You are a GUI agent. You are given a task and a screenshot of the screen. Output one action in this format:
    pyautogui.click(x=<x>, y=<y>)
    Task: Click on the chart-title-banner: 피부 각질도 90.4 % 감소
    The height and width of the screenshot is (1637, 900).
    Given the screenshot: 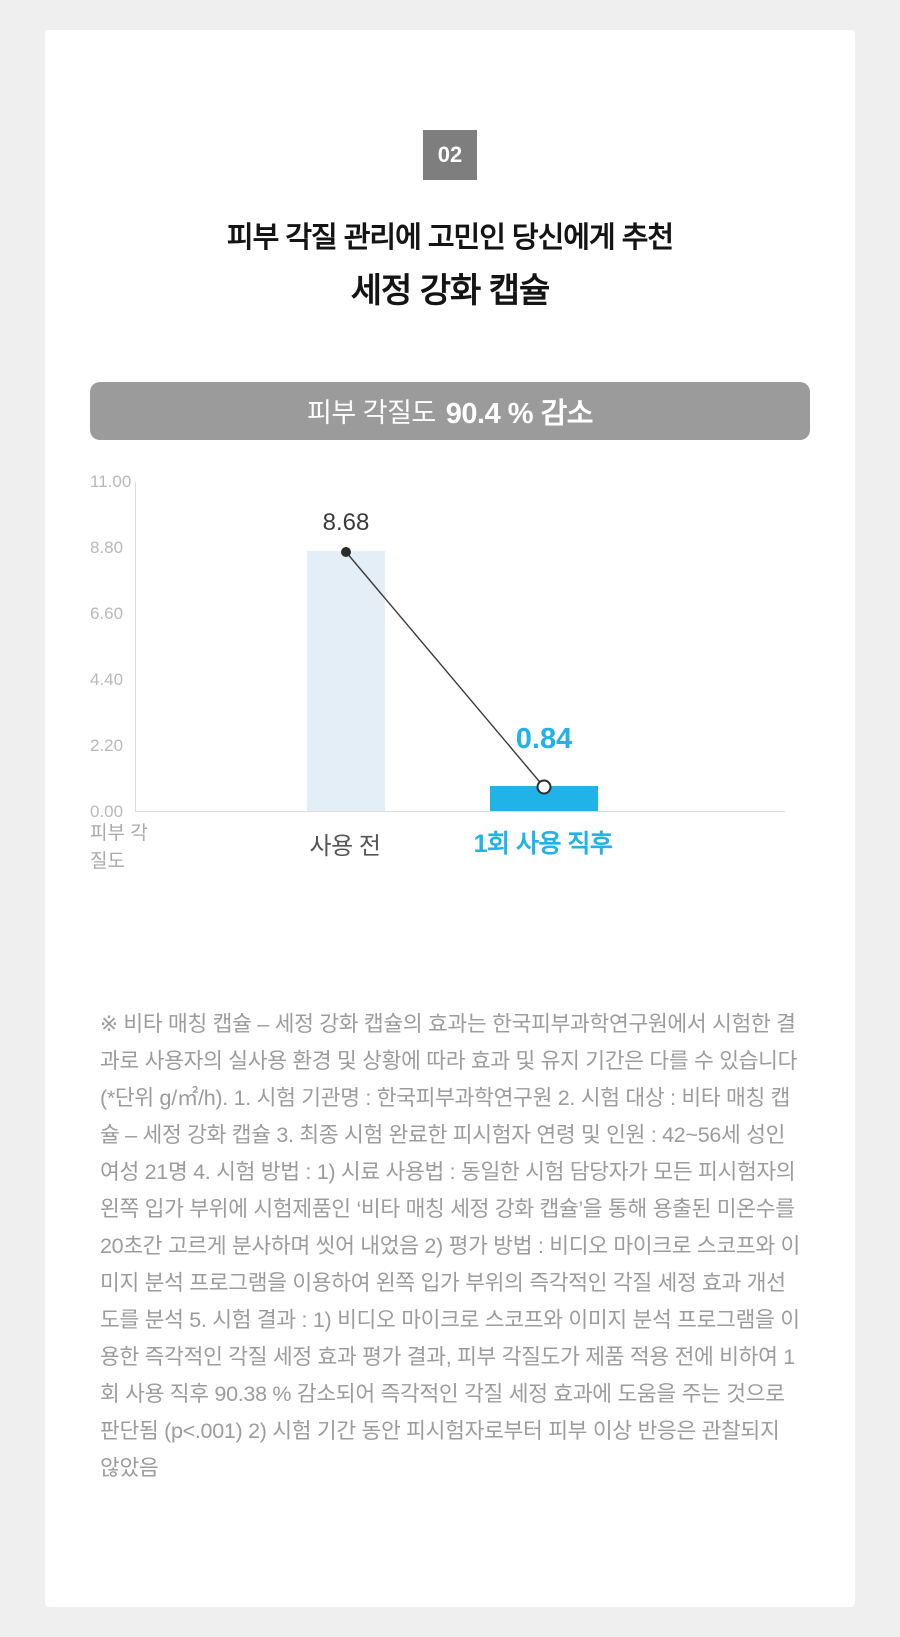 What is the action you would take?
    pyautogui.click(x=450, y=410)
    